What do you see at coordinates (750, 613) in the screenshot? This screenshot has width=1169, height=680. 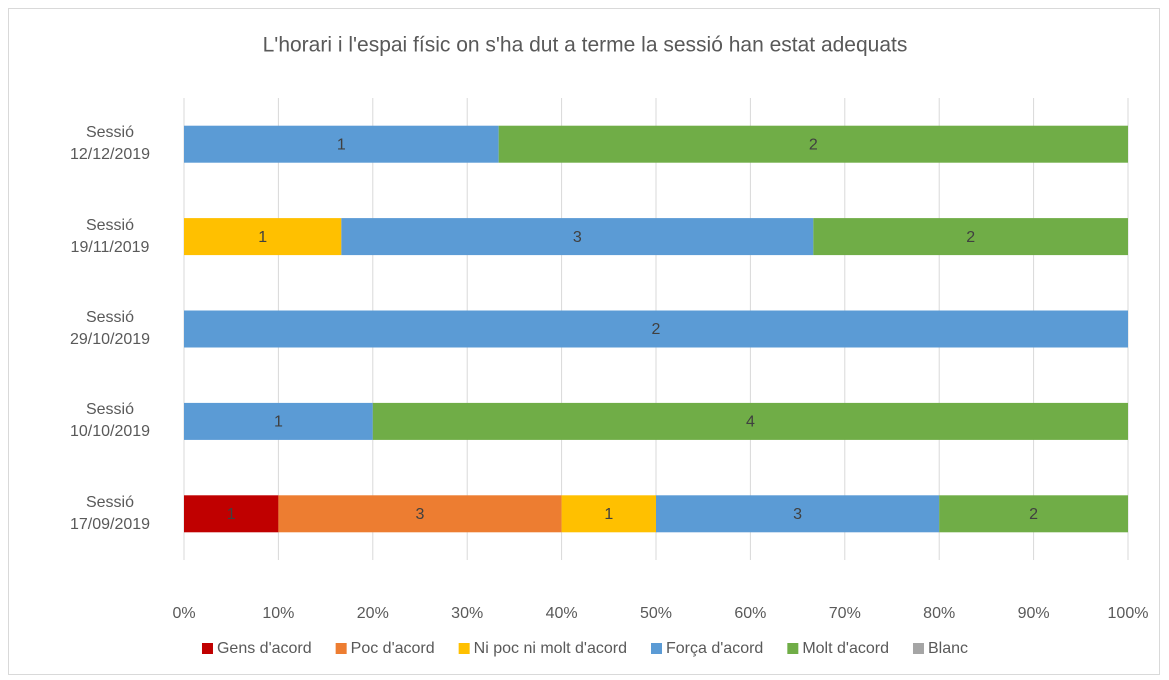 I see `x-tick-label: 60%` at bounding box center [750, 613].